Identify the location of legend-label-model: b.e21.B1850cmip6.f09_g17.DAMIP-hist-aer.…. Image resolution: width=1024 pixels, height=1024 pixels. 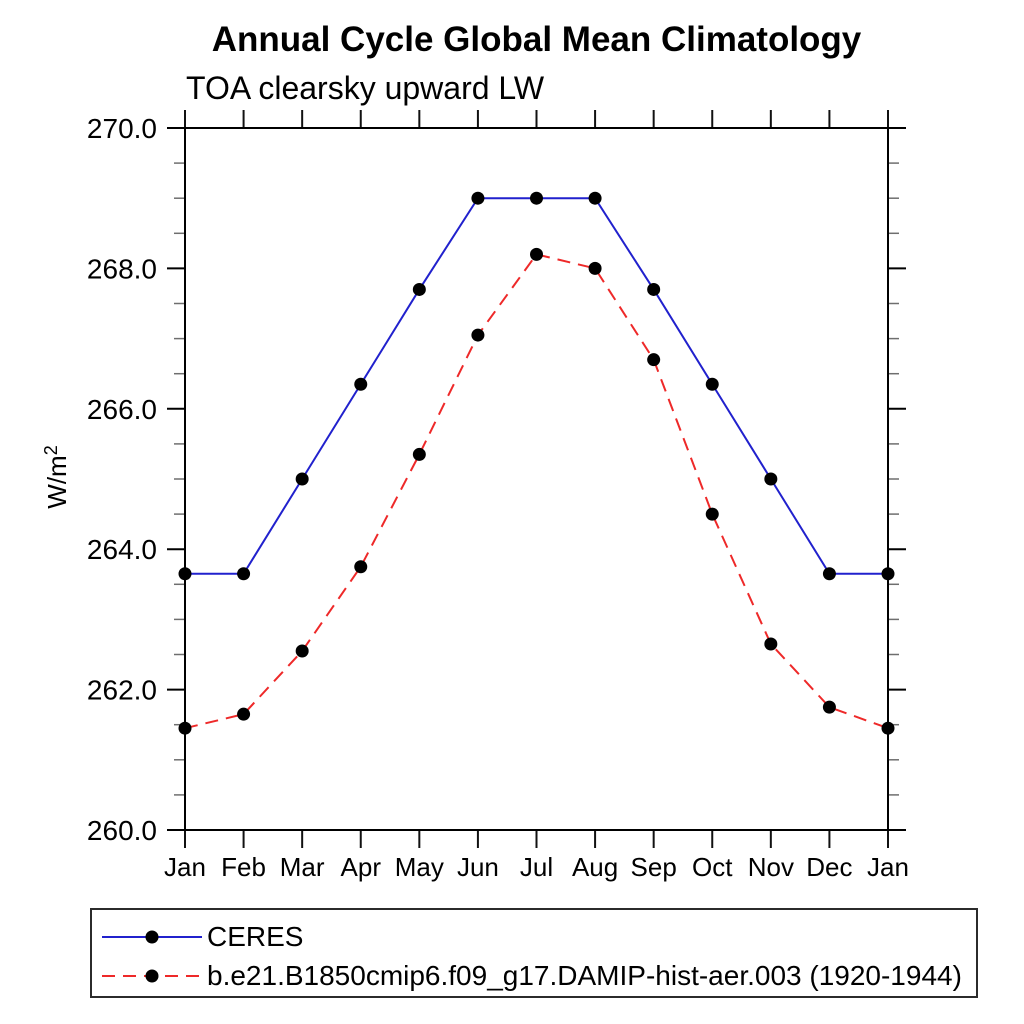
(584, 976).